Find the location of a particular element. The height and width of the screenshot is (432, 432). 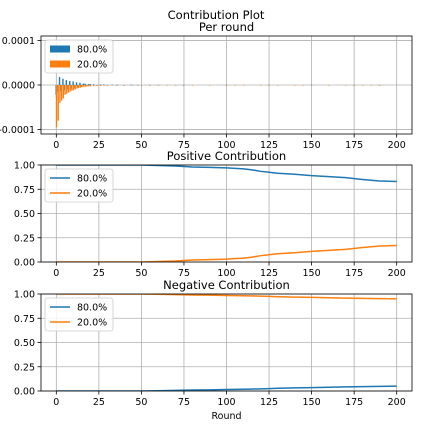

panel-title: Negative Contribution is located at coordinates (226, 285).